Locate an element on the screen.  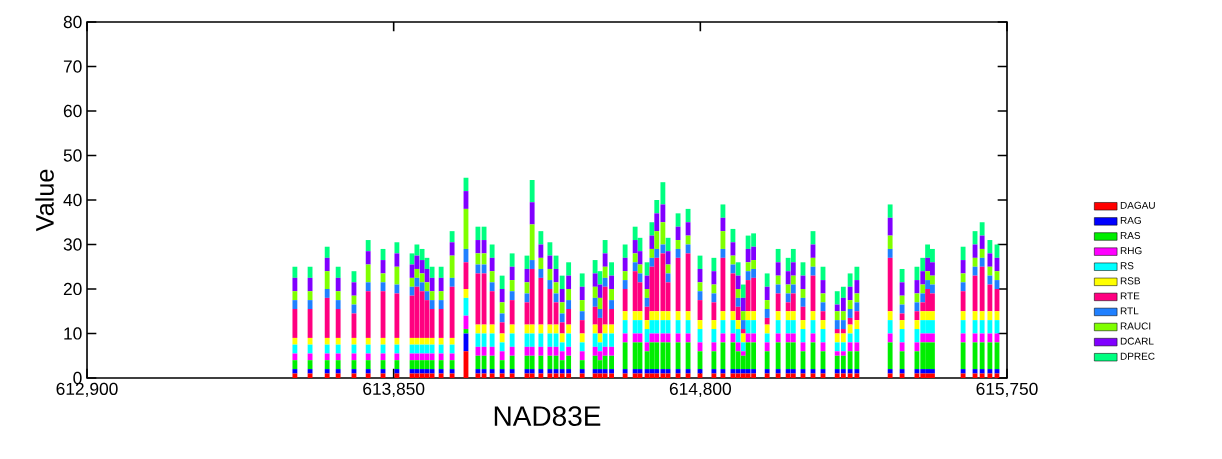
legend-label: RAS is located at coordinates (1130, 236).